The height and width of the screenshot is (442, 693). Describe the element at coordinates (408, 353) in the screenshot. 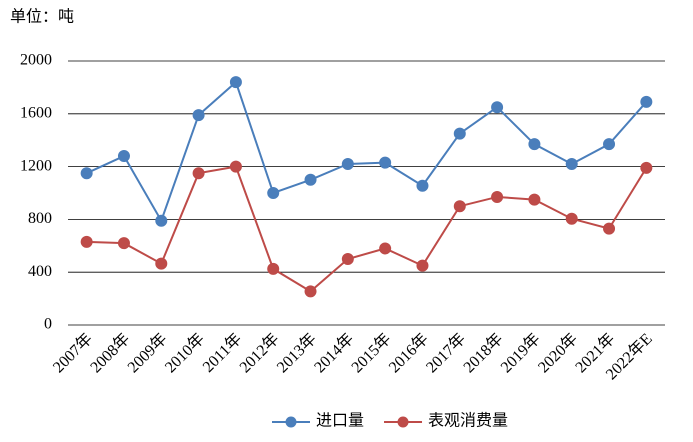

I see `x-tick-label: 2016年` at that location.